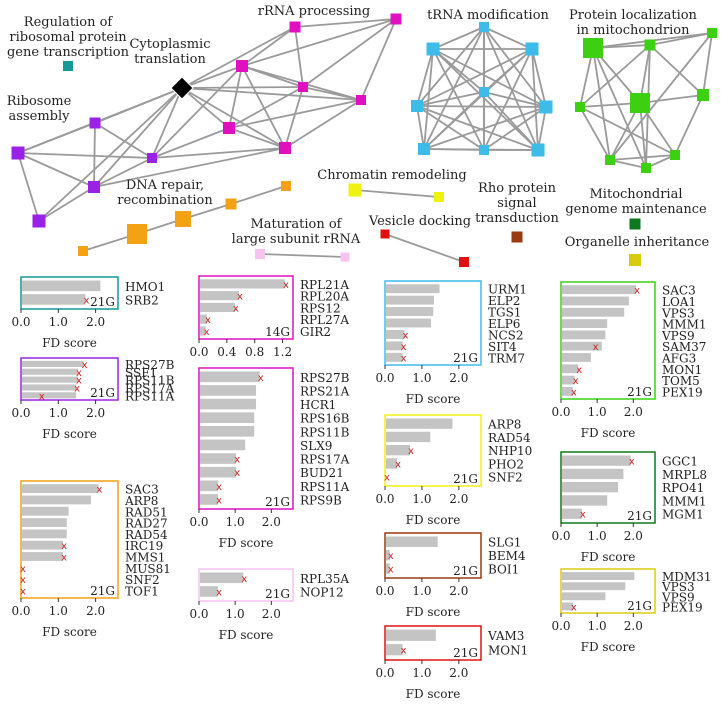  Describe the element at coordinates (322, 473) in the screenshot. I see `gene-label-BUD21: BUD21` at that location.